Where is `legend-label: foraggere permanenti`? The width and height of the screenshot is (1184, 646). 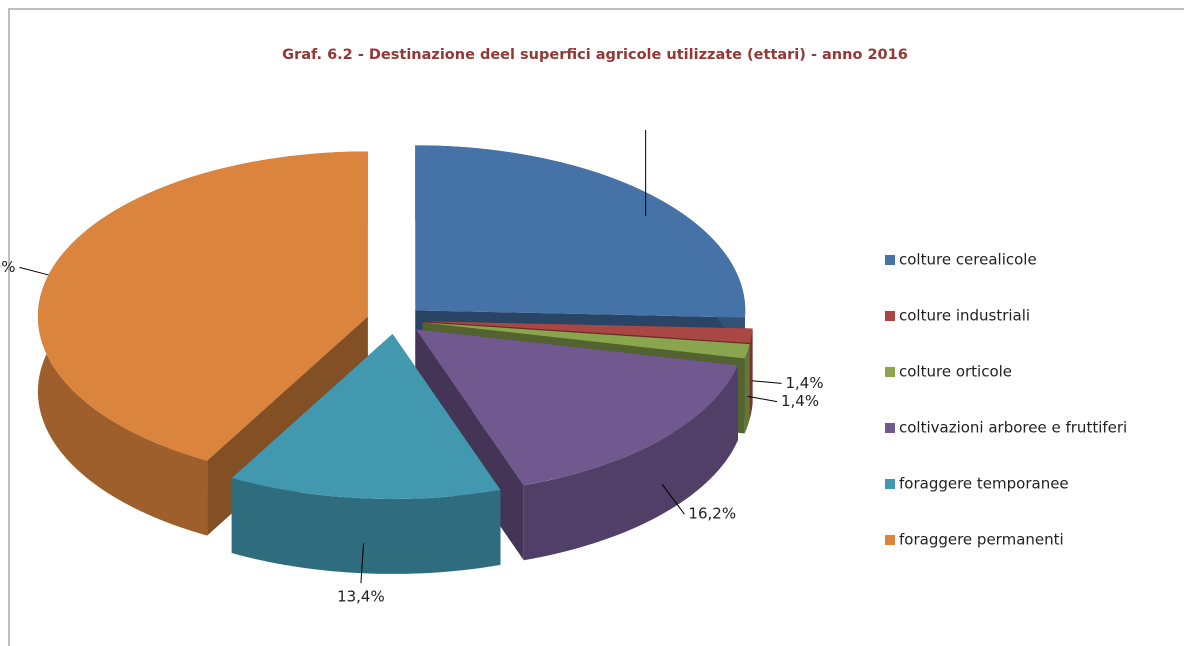
legend-label: foraggere permanenti is located at coordinates (981, 540).